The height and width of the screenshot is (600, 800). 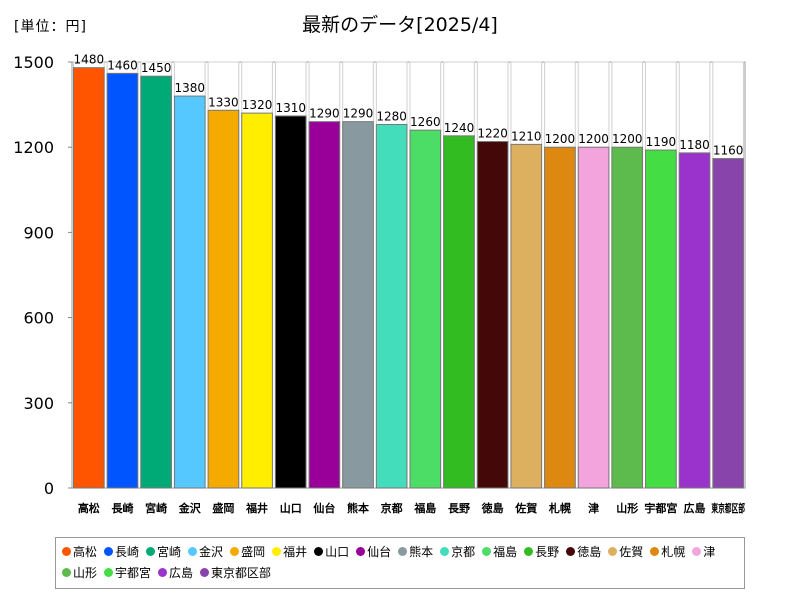 I want to click on bar-value-label: 1380, so click(x=190, y=88).